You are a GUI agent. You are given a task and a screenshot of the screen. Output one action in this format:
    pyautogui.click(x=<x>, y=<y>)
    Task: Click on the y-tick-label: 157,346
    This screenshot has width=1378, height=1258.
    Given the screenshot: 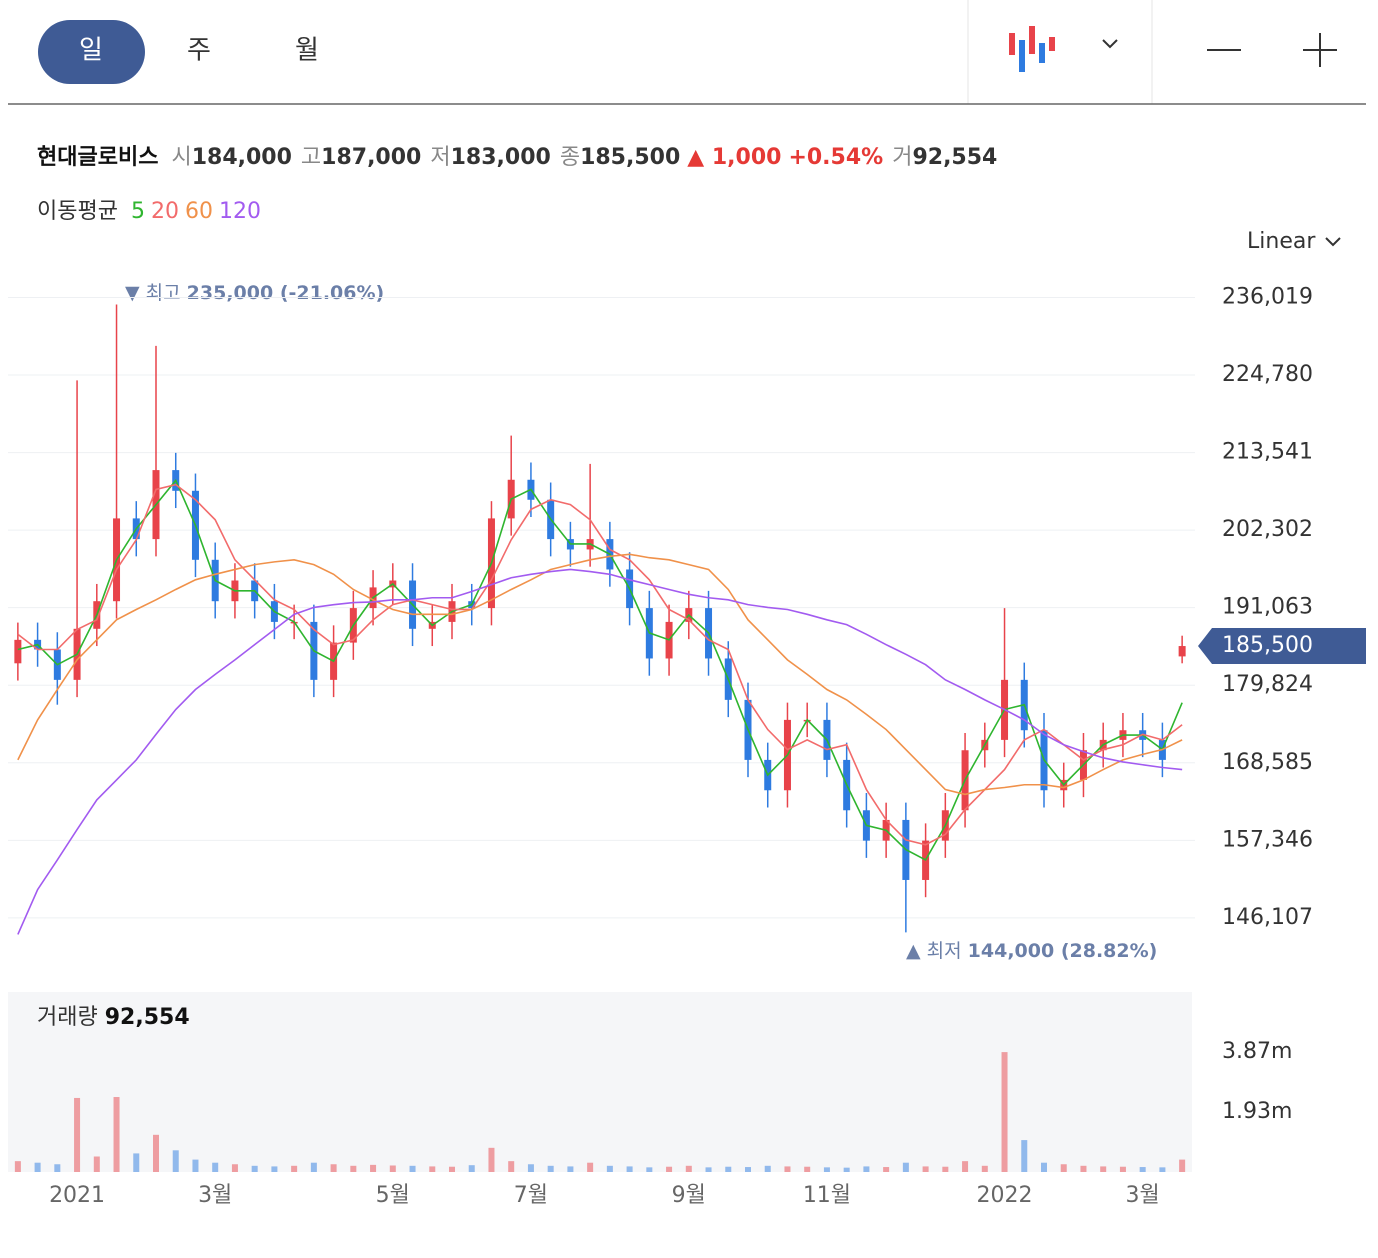 What is the action you would take?
    pyautogui.click(x=1267, y=839)
    